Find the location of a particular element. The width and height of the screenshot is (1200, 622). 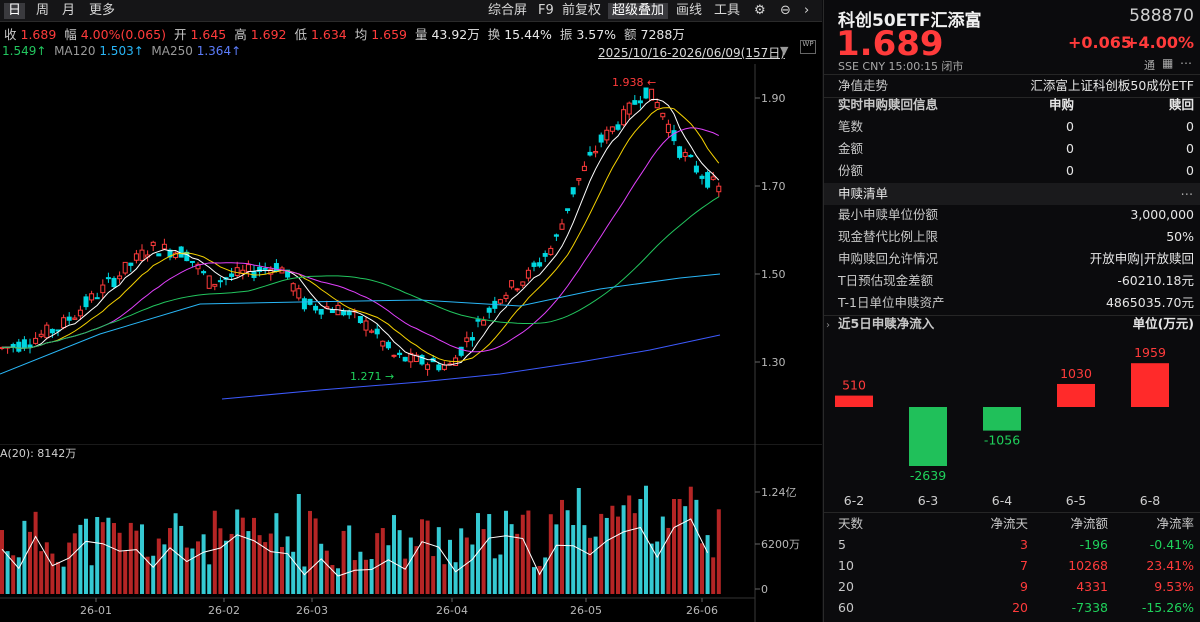

dropdown-icon: ▼ is located at coordinates (784, 50).